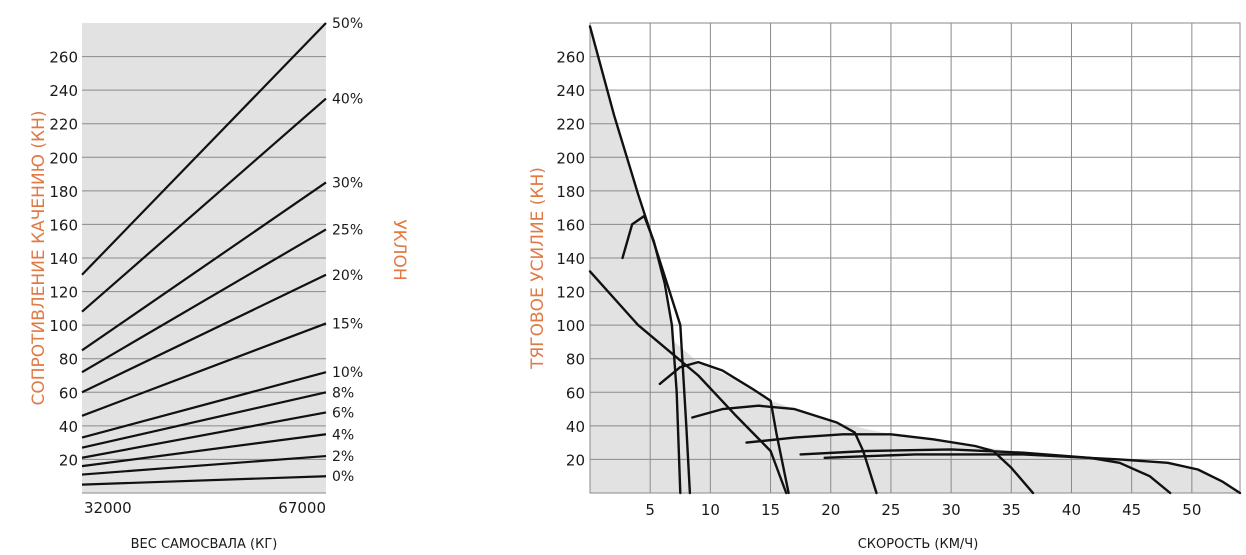 The image size is (1246, 555). What do you see at coordinates (343, 477) in the screenshot?
I see `grade-label: 0%` at bounding box center [343, 477].